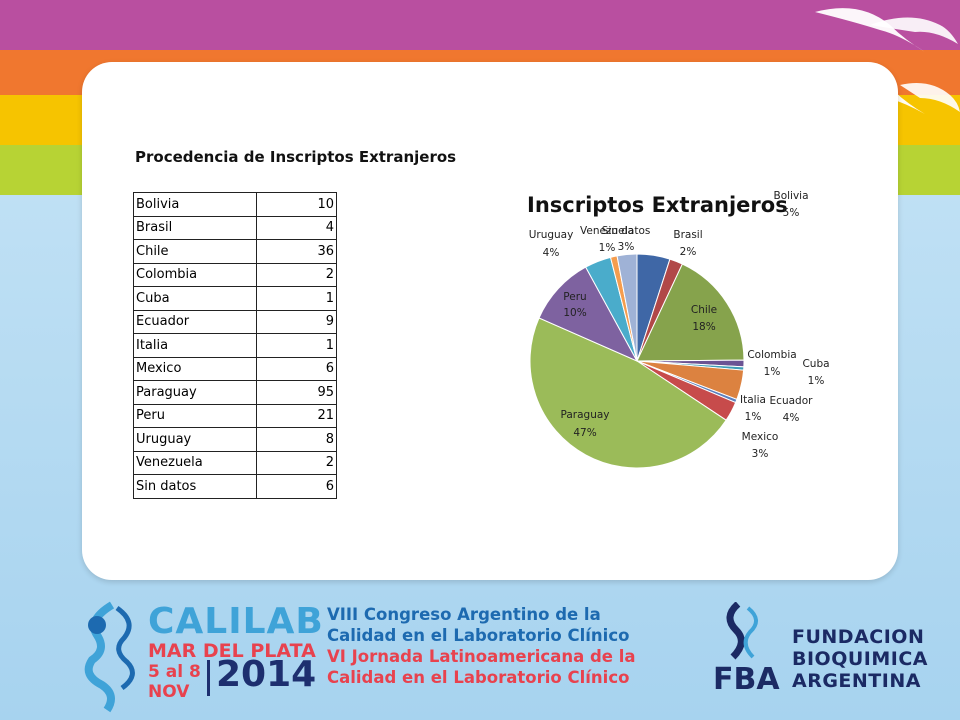  What do you see at coordinates (195, 462) in the screenshot?
I see `country-cell: Venezuela` at bounding box center [195, 462].